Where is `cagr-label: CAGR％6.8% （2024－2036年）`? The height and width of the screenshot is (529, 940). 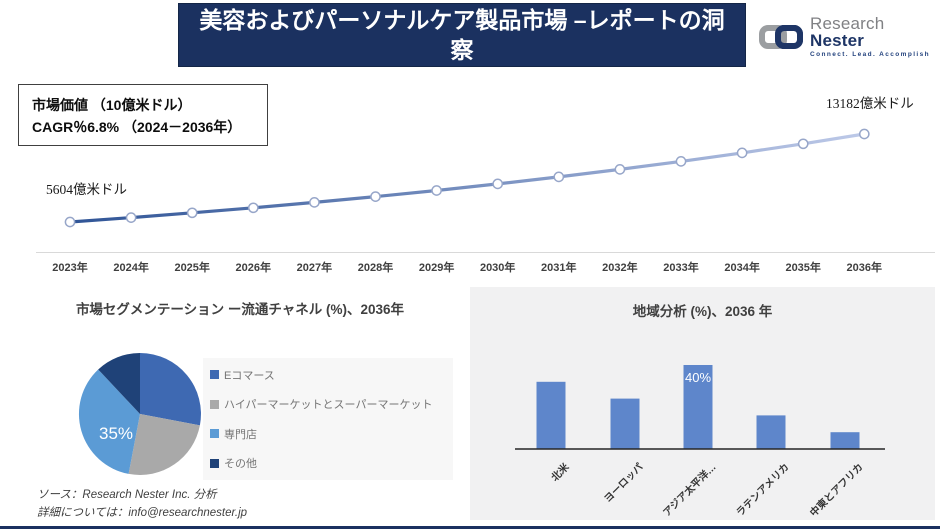
cagr-label: CAGR％6.8% （2024－2036年） is located at coordinates (137, 127).